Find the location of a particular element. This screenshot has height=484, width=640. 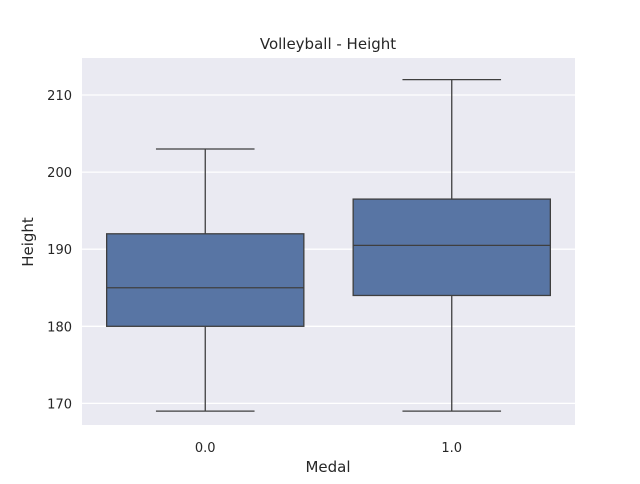

chart-title: Volleyball - Height is located at coordinates (328, 44).